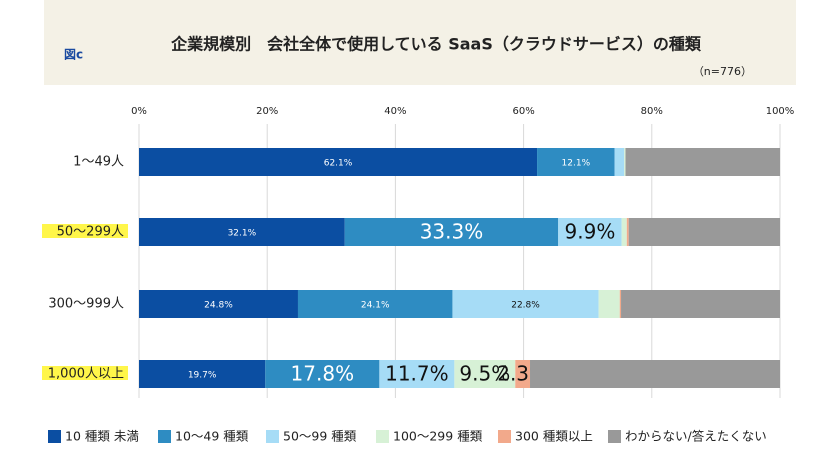 This screenshot has height=472, width=840. What do you see at coordinates (212, 436) in the screenshot?
I see `legend-label: 10〜49 種類` at bounding box center [212, 436].